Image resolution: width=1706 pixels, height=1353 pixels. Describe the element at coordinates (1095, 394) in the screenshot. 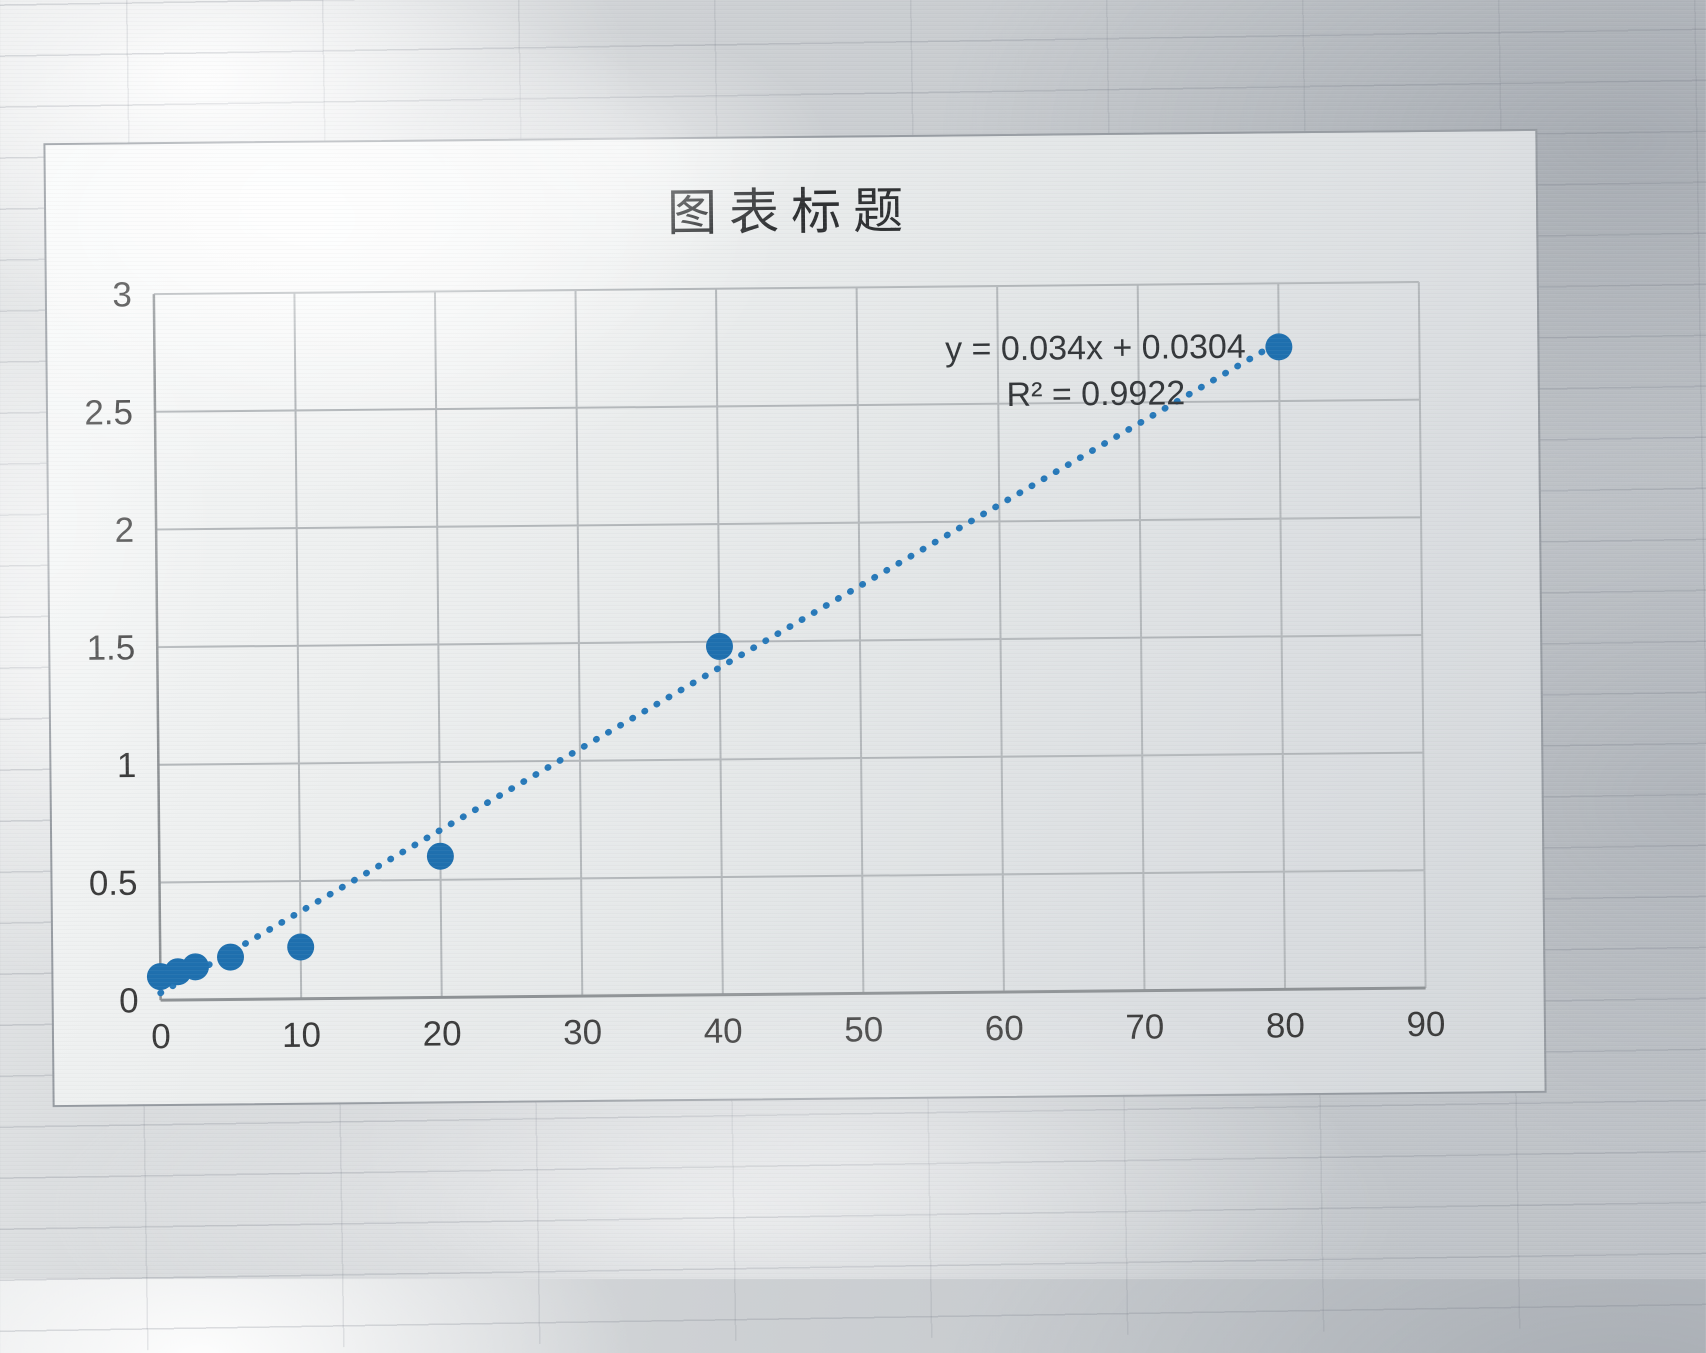

I see `trendline-r2-label: R² = 0.9922` at that location.